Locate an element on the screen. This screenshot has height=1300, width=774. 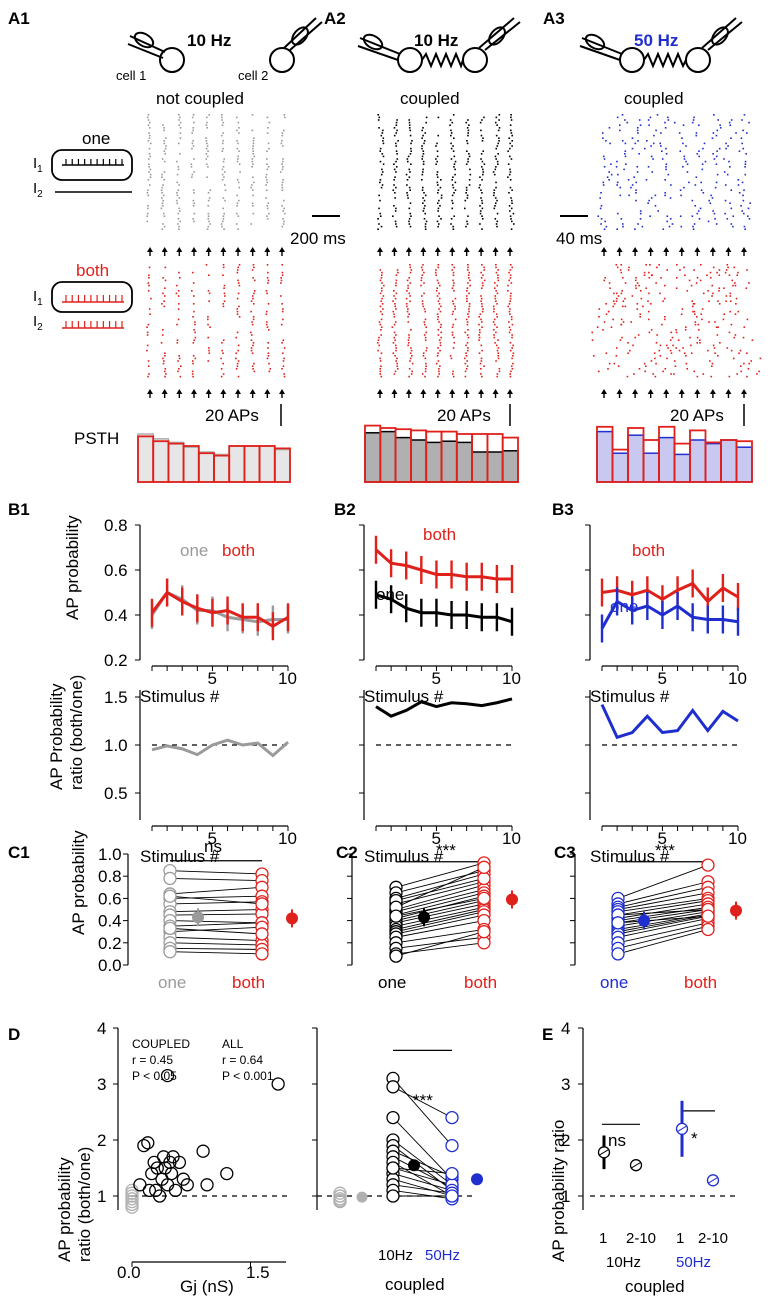
e-ylabel: AP probability ratio is located at coordinates (558, 1191).